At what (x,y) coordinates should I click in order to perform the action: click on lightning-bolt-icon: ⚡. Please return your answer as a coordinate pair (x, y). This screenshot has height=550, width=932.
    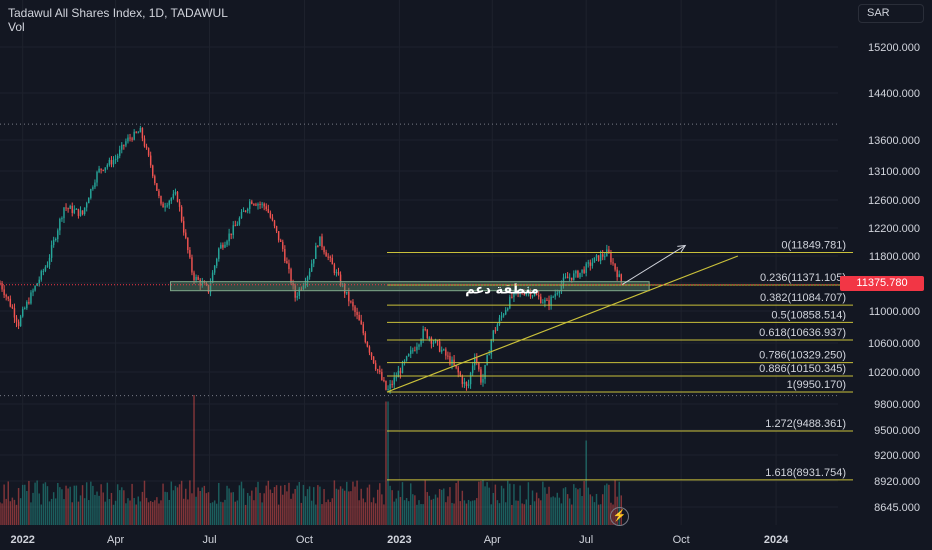
    Looking at the image, I should click on (619, 516).